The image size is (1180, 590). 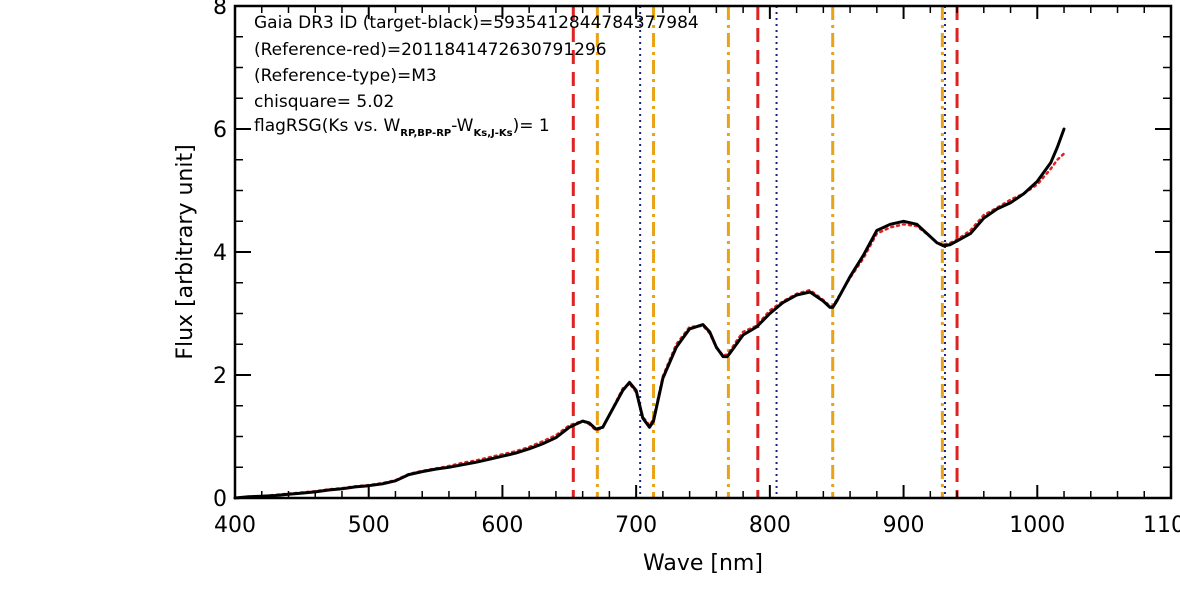 What do you see at coordinates (324, 102) in the screenshot?
I see `annotation-chisquare: chisquare= 5.02` at bounding box center [324, 102].